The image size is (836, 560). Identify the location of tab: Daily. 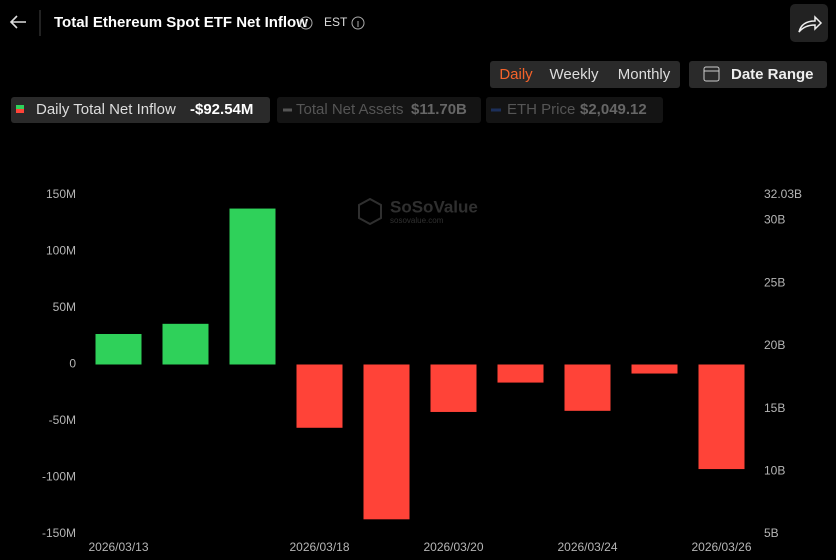
(516, 74).